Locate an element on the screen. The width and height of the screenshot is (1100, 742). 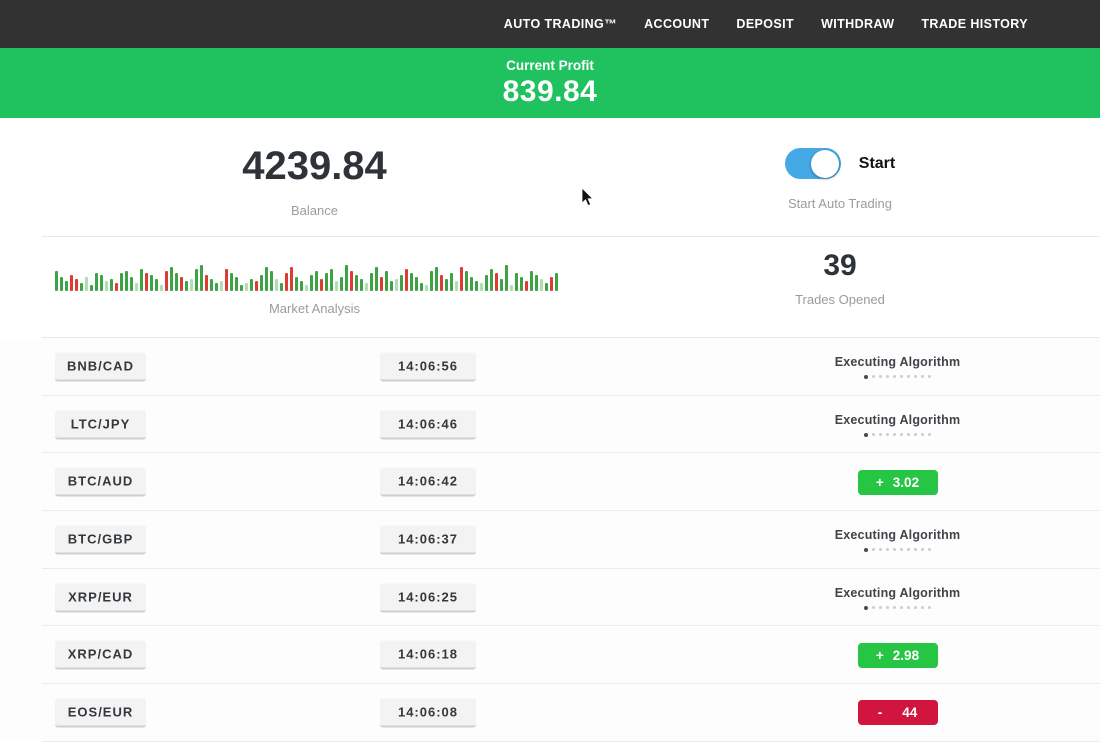
time-pill: 14:06:56 is located at coordinates (428, 367).